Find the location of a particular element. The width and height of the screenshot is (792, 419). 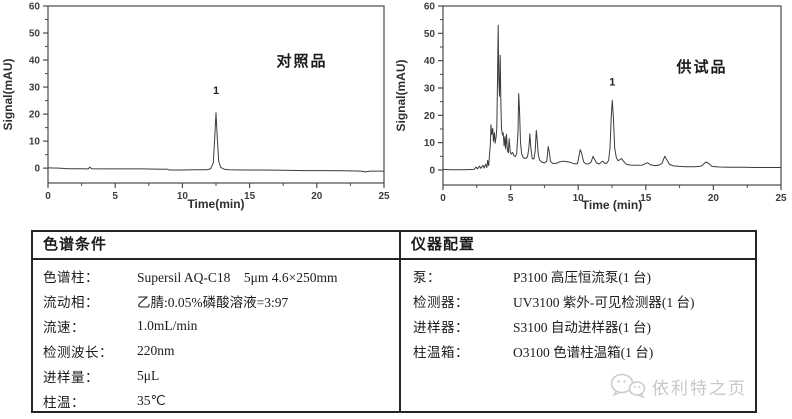

row-label: 进样量： is located at coordinates (71, 377).